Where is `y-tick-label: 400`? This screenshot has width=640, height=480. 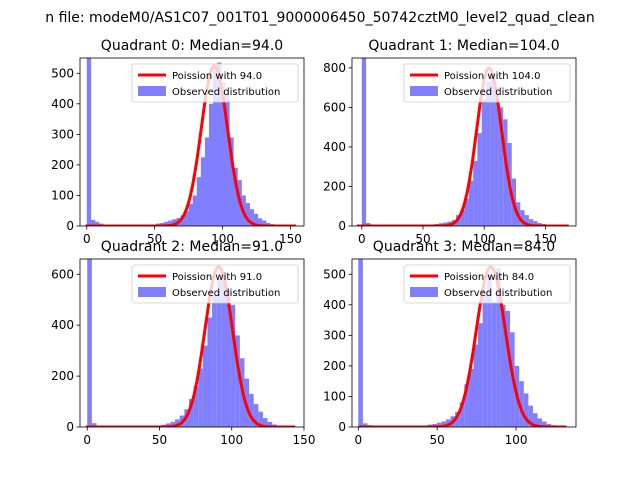
y-tick-label: 400 is located at coordinates (62, 104).